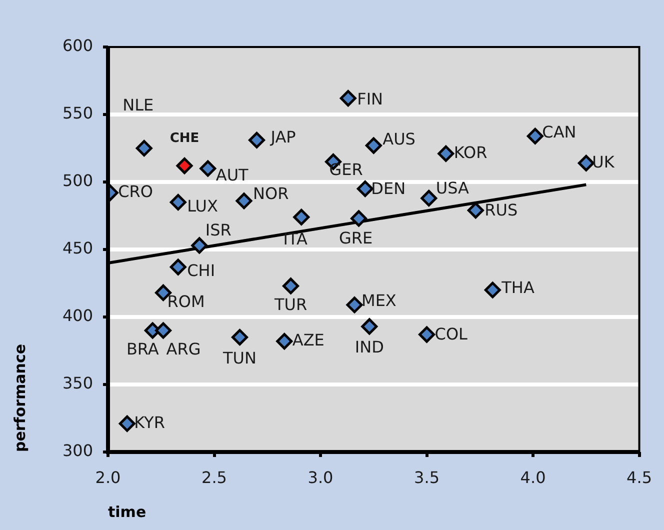 Image resolution: width=664 pixels, height=530 pixels. I want to click on annotation: CHE, so click(185, 138).